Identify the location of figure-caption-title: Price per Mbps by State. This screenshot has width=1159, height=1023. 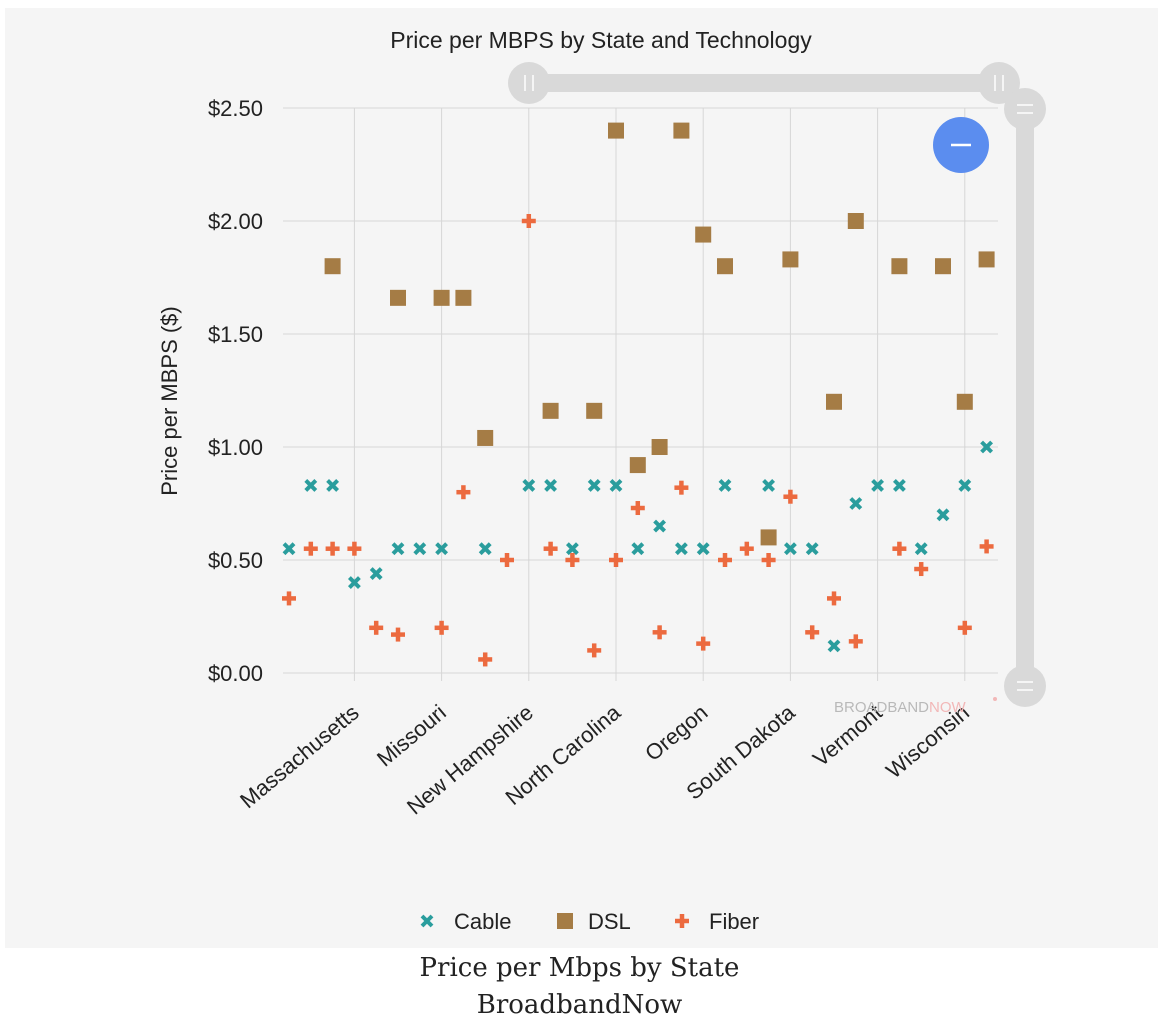
(579, 968).